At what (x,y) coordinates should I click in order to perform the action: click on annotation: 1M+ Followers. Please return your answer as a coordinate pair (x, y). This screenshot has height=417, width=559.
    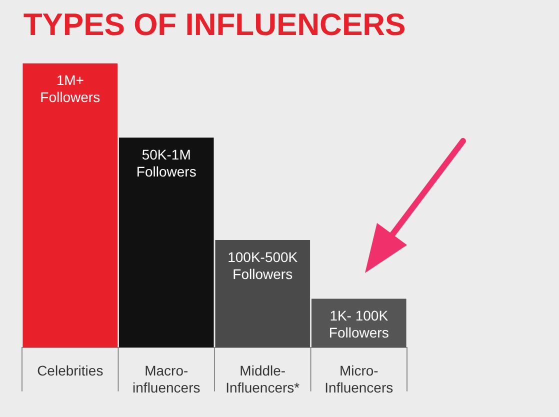
    Looking at the image, I should click on (70, 89).